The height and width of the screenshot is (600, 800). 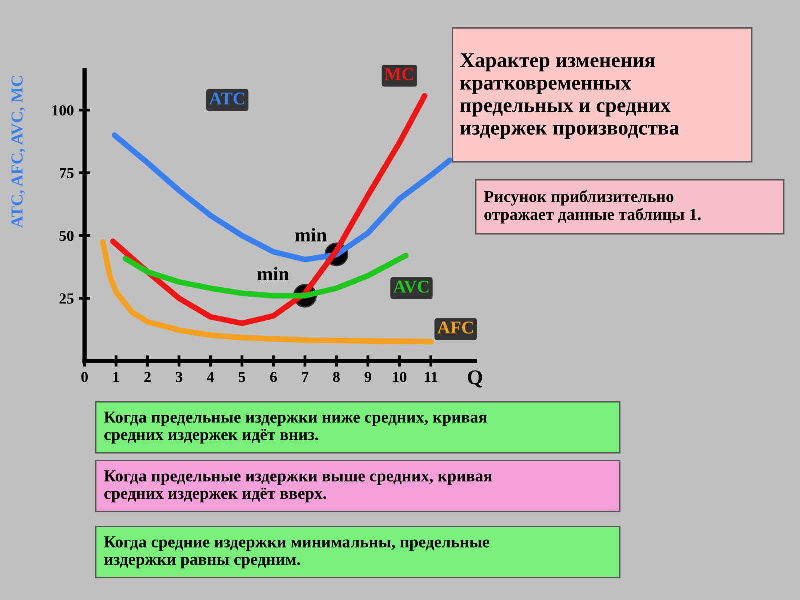 What do you see at coordinates (570, 97) in the screenshot?
I see `text: Характер изменения кратковременных предельных и средних издержек производства` at bounding box center [570, 97].